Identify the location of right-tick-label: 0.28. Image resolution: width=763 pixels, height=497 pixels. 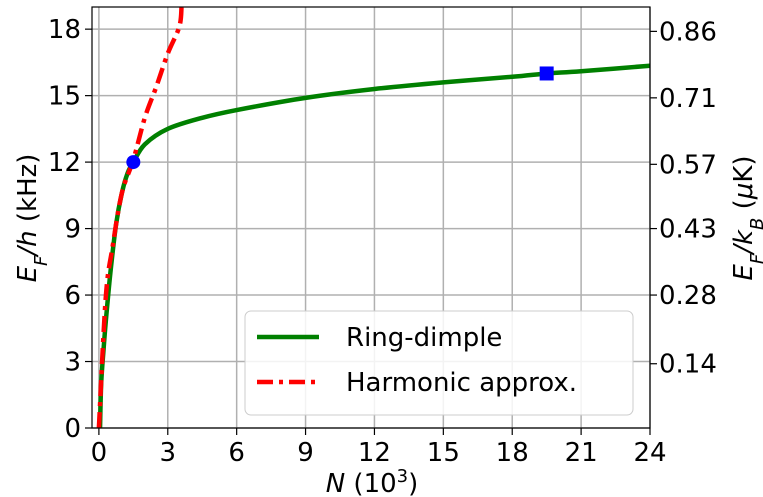
(688, 296).